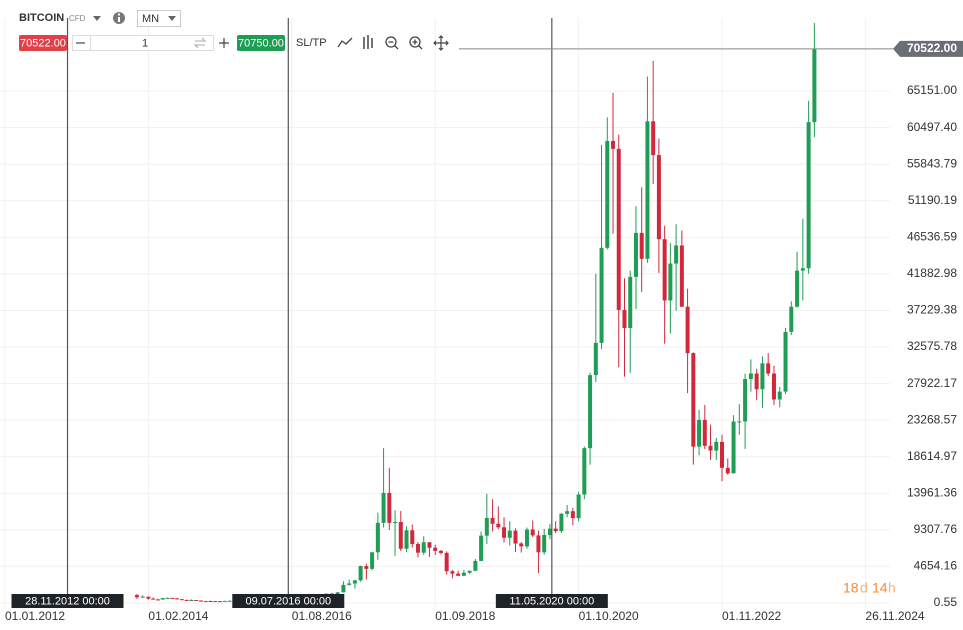  I want to click on timeframe-select, so click(159, 18).